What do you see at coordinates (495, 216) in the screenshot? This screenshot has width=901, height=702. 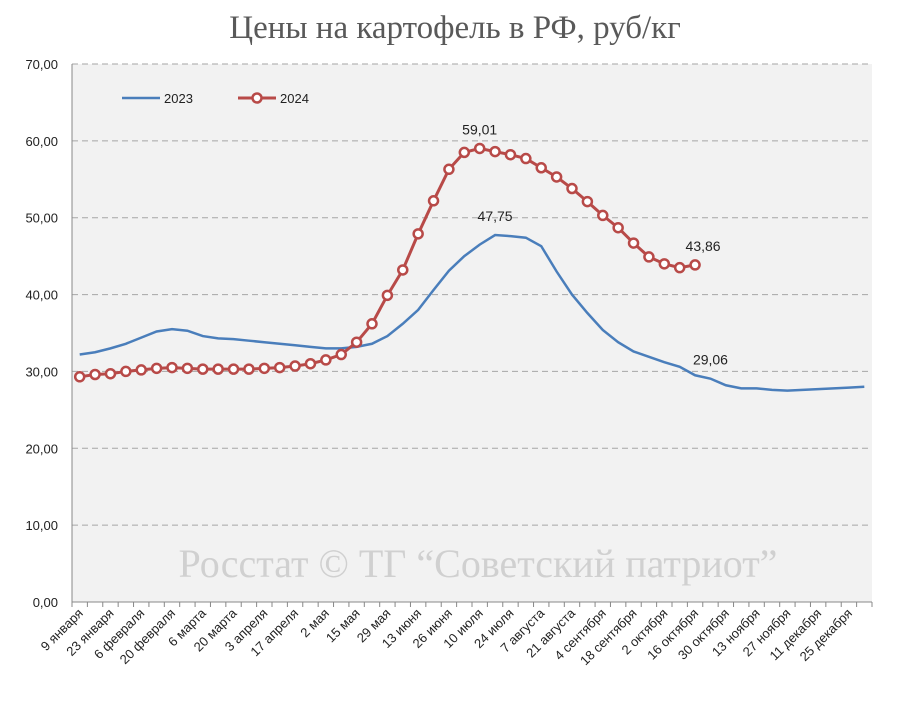 I see `data-label: 47,75` at bounding box center [495, 216].